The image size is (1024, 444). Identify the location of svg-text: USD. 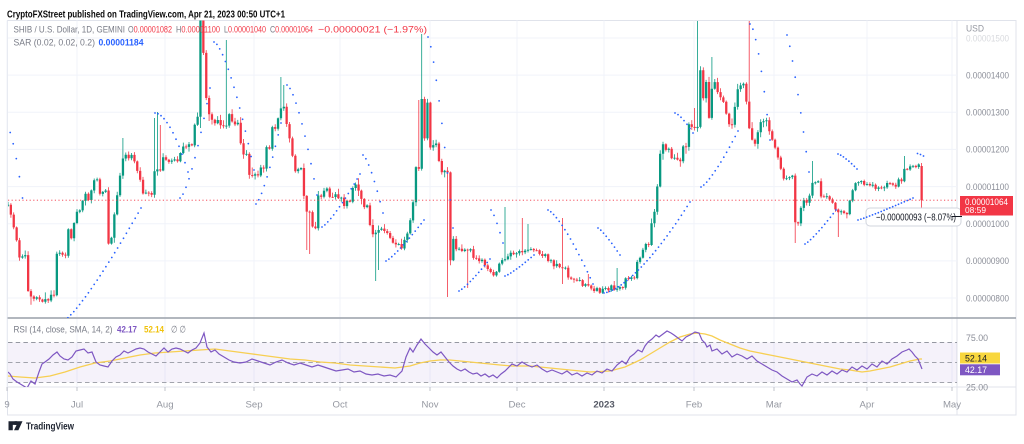
(975, 29).